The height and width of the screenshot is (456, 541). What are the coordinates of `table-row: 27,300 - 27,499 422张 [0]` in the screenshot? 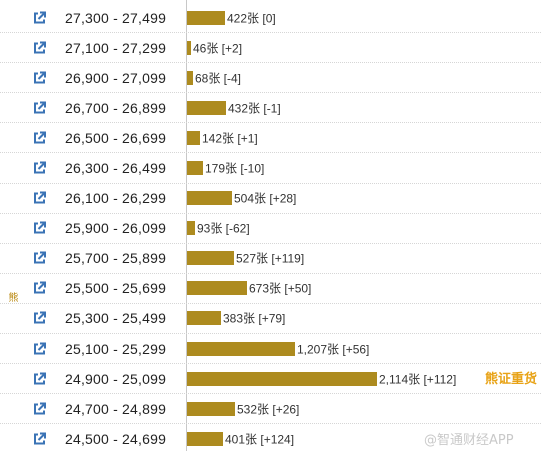 It's located at (270, 18).